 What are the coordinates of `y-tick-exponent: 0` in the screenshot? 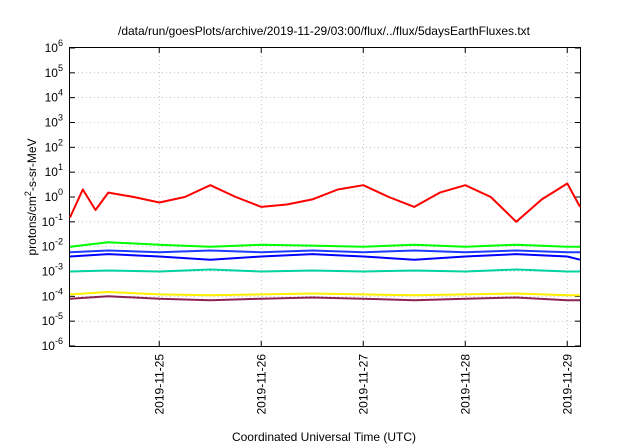 It's located at (60, 192).